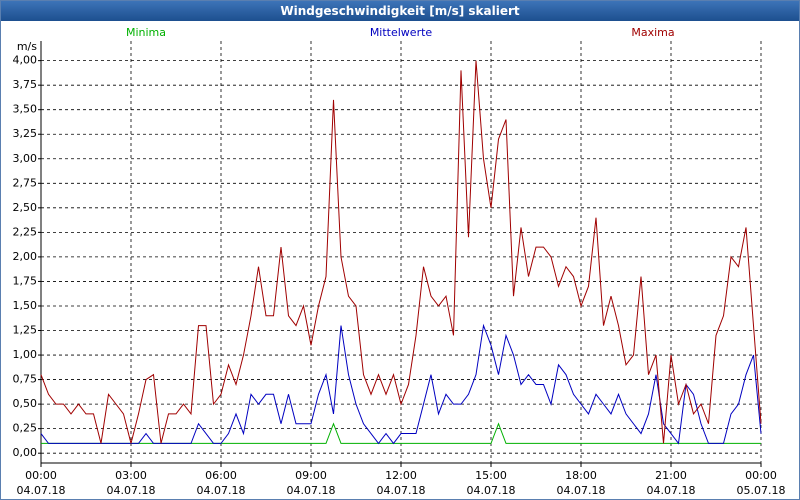  I want to click on y-tick-label: 0,00, so click(25, 452).